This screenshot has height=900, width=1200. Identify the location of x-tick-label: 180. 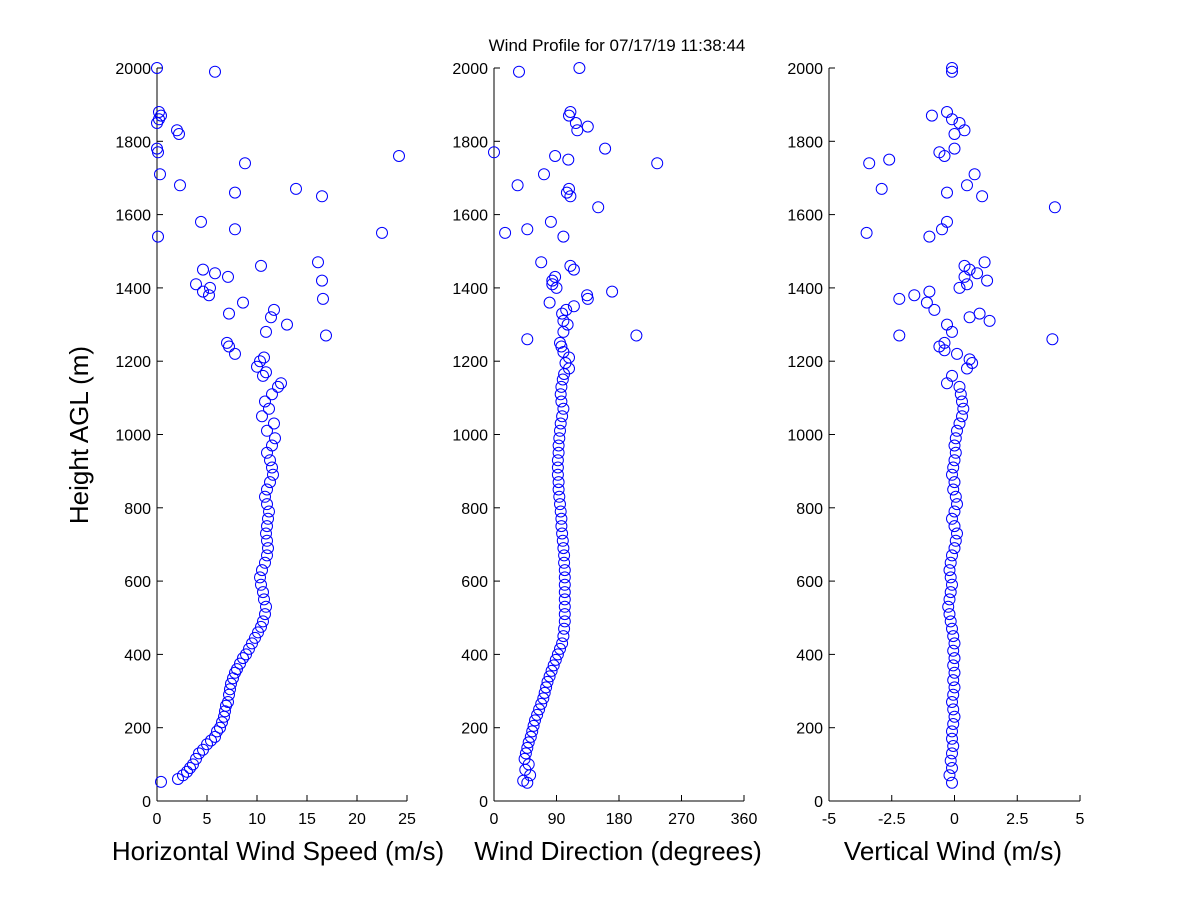
(619, 819).